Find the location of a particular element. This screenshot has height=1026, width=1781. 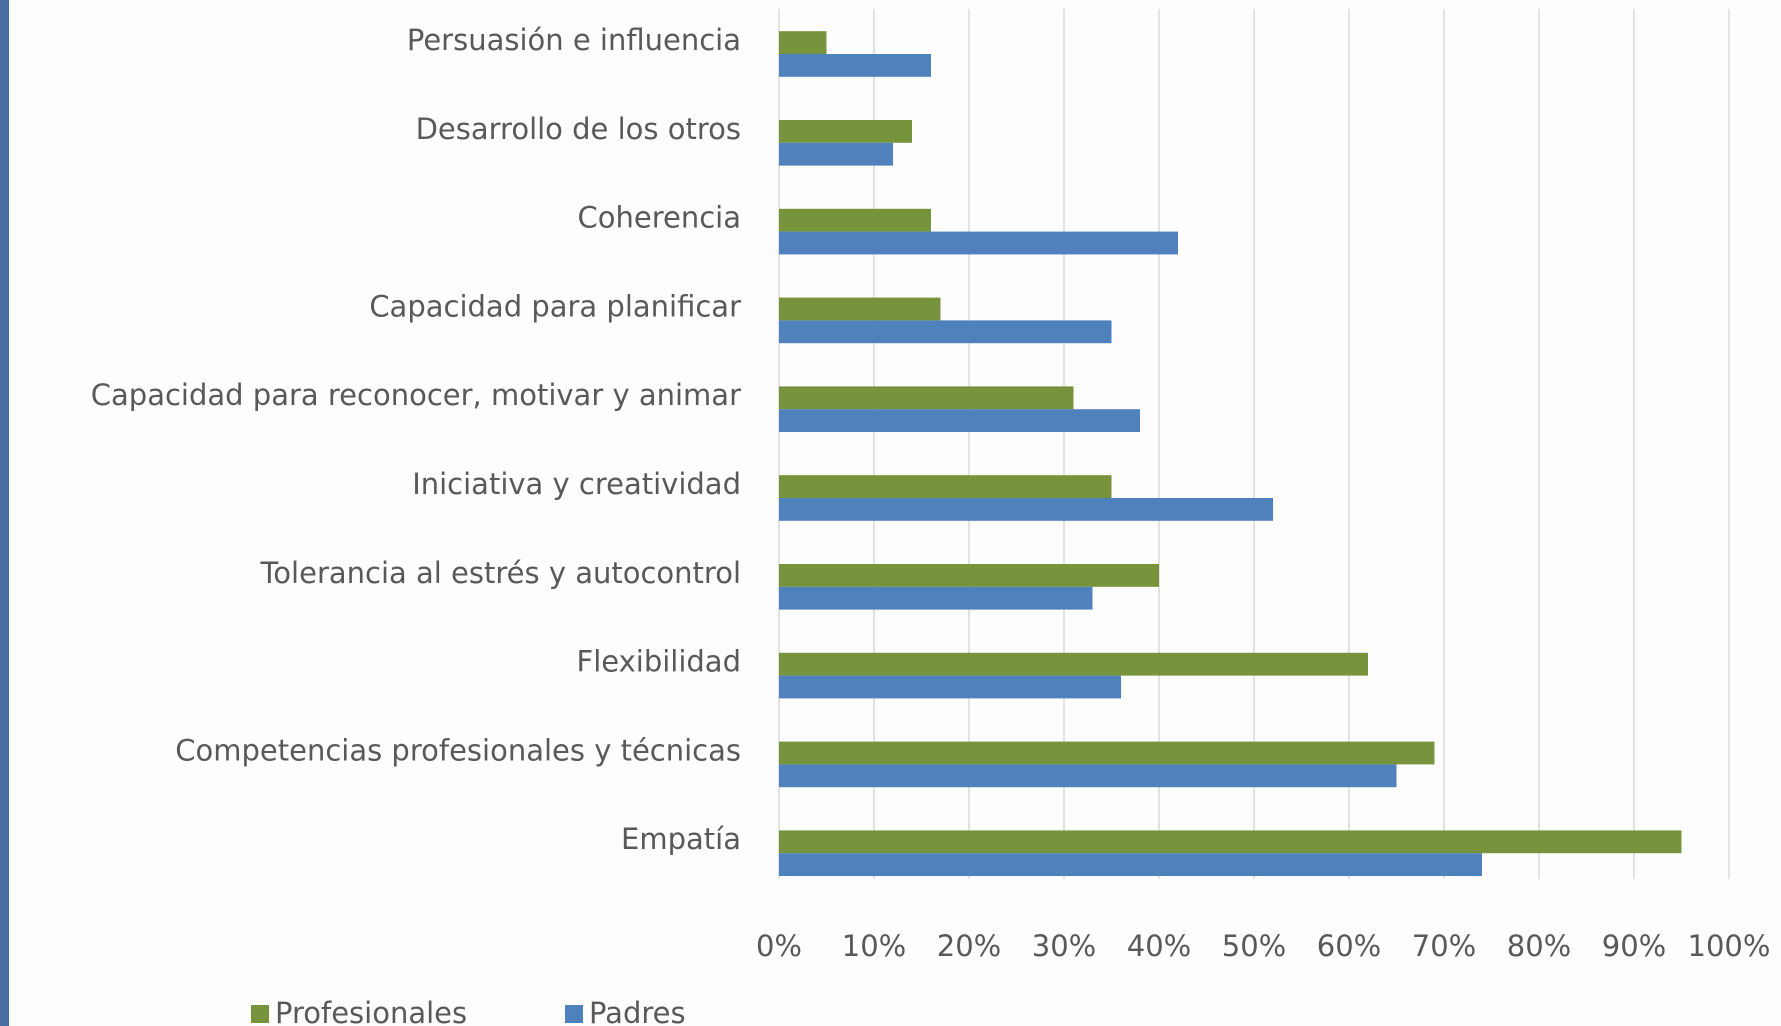

x-tick-label: 100% is located at coordinates (1729, 946).